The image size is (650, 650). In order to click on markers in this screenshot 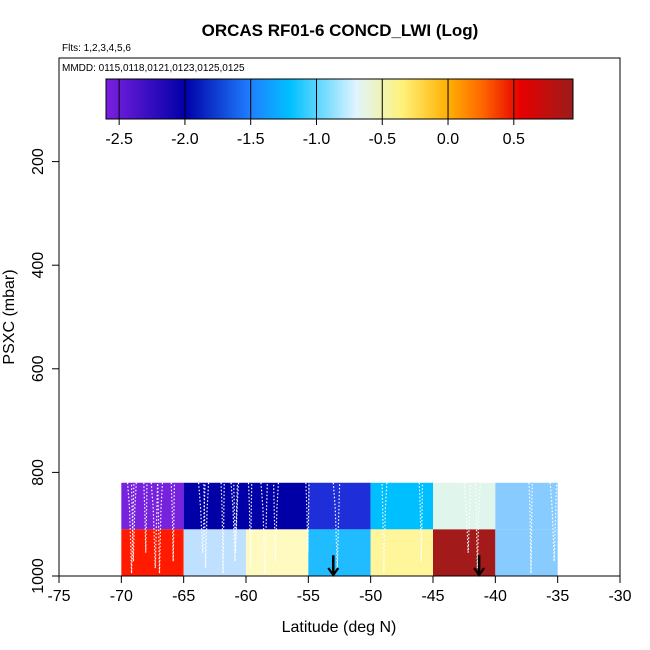, I will do `click(406, 566)`.